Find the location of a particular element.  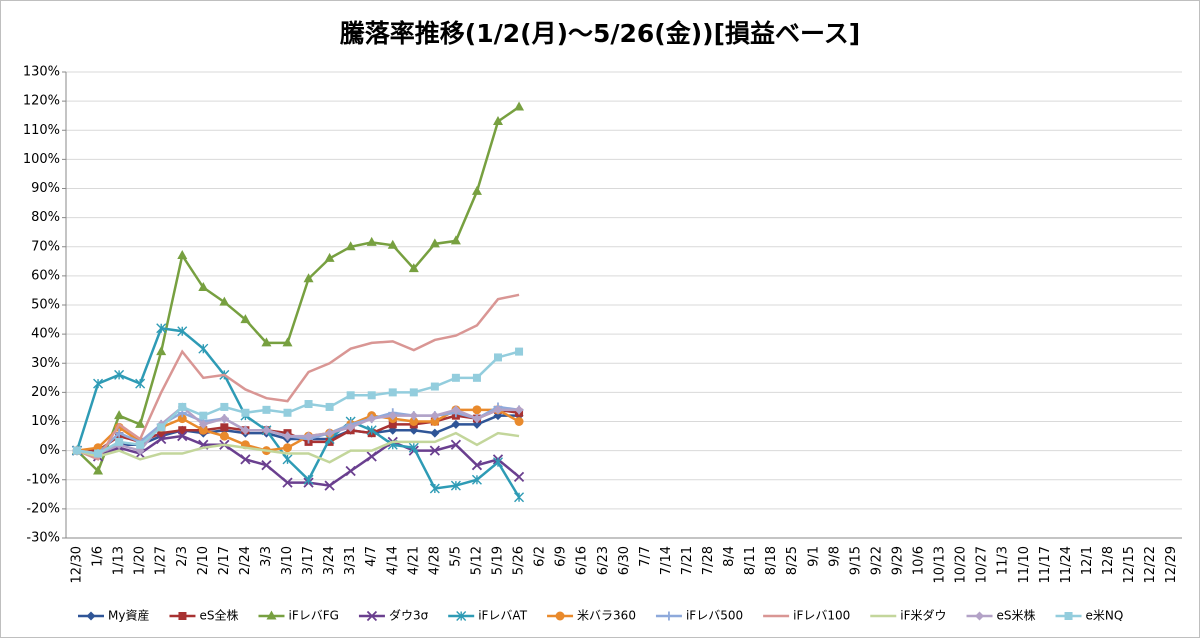

x-tick-label: 4/28 is located at coordinates (434, 560).